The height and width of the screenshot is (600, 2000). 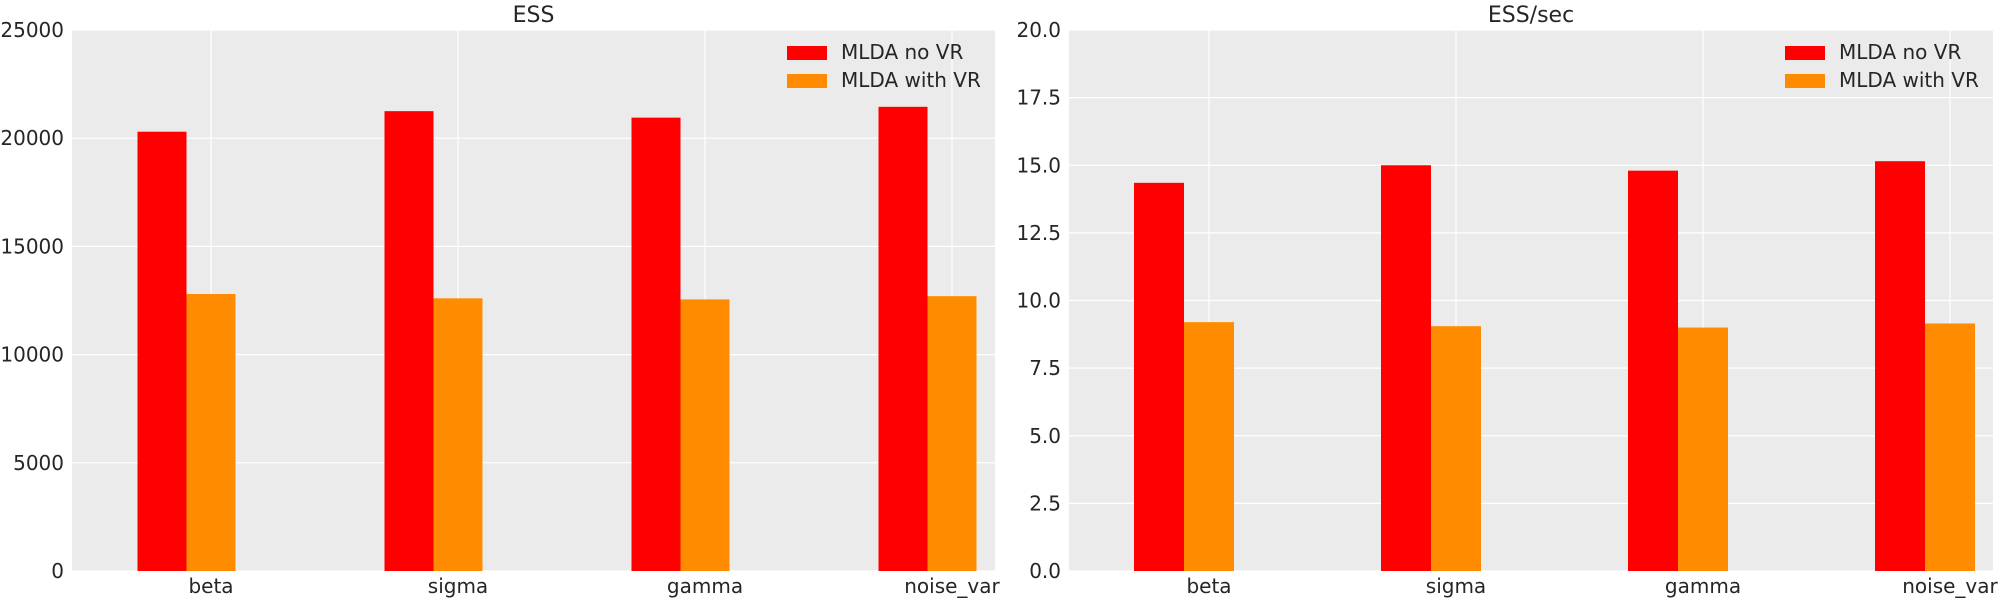 I want to click on y-tick-label: 0.0, so click(x=1045, y=571).